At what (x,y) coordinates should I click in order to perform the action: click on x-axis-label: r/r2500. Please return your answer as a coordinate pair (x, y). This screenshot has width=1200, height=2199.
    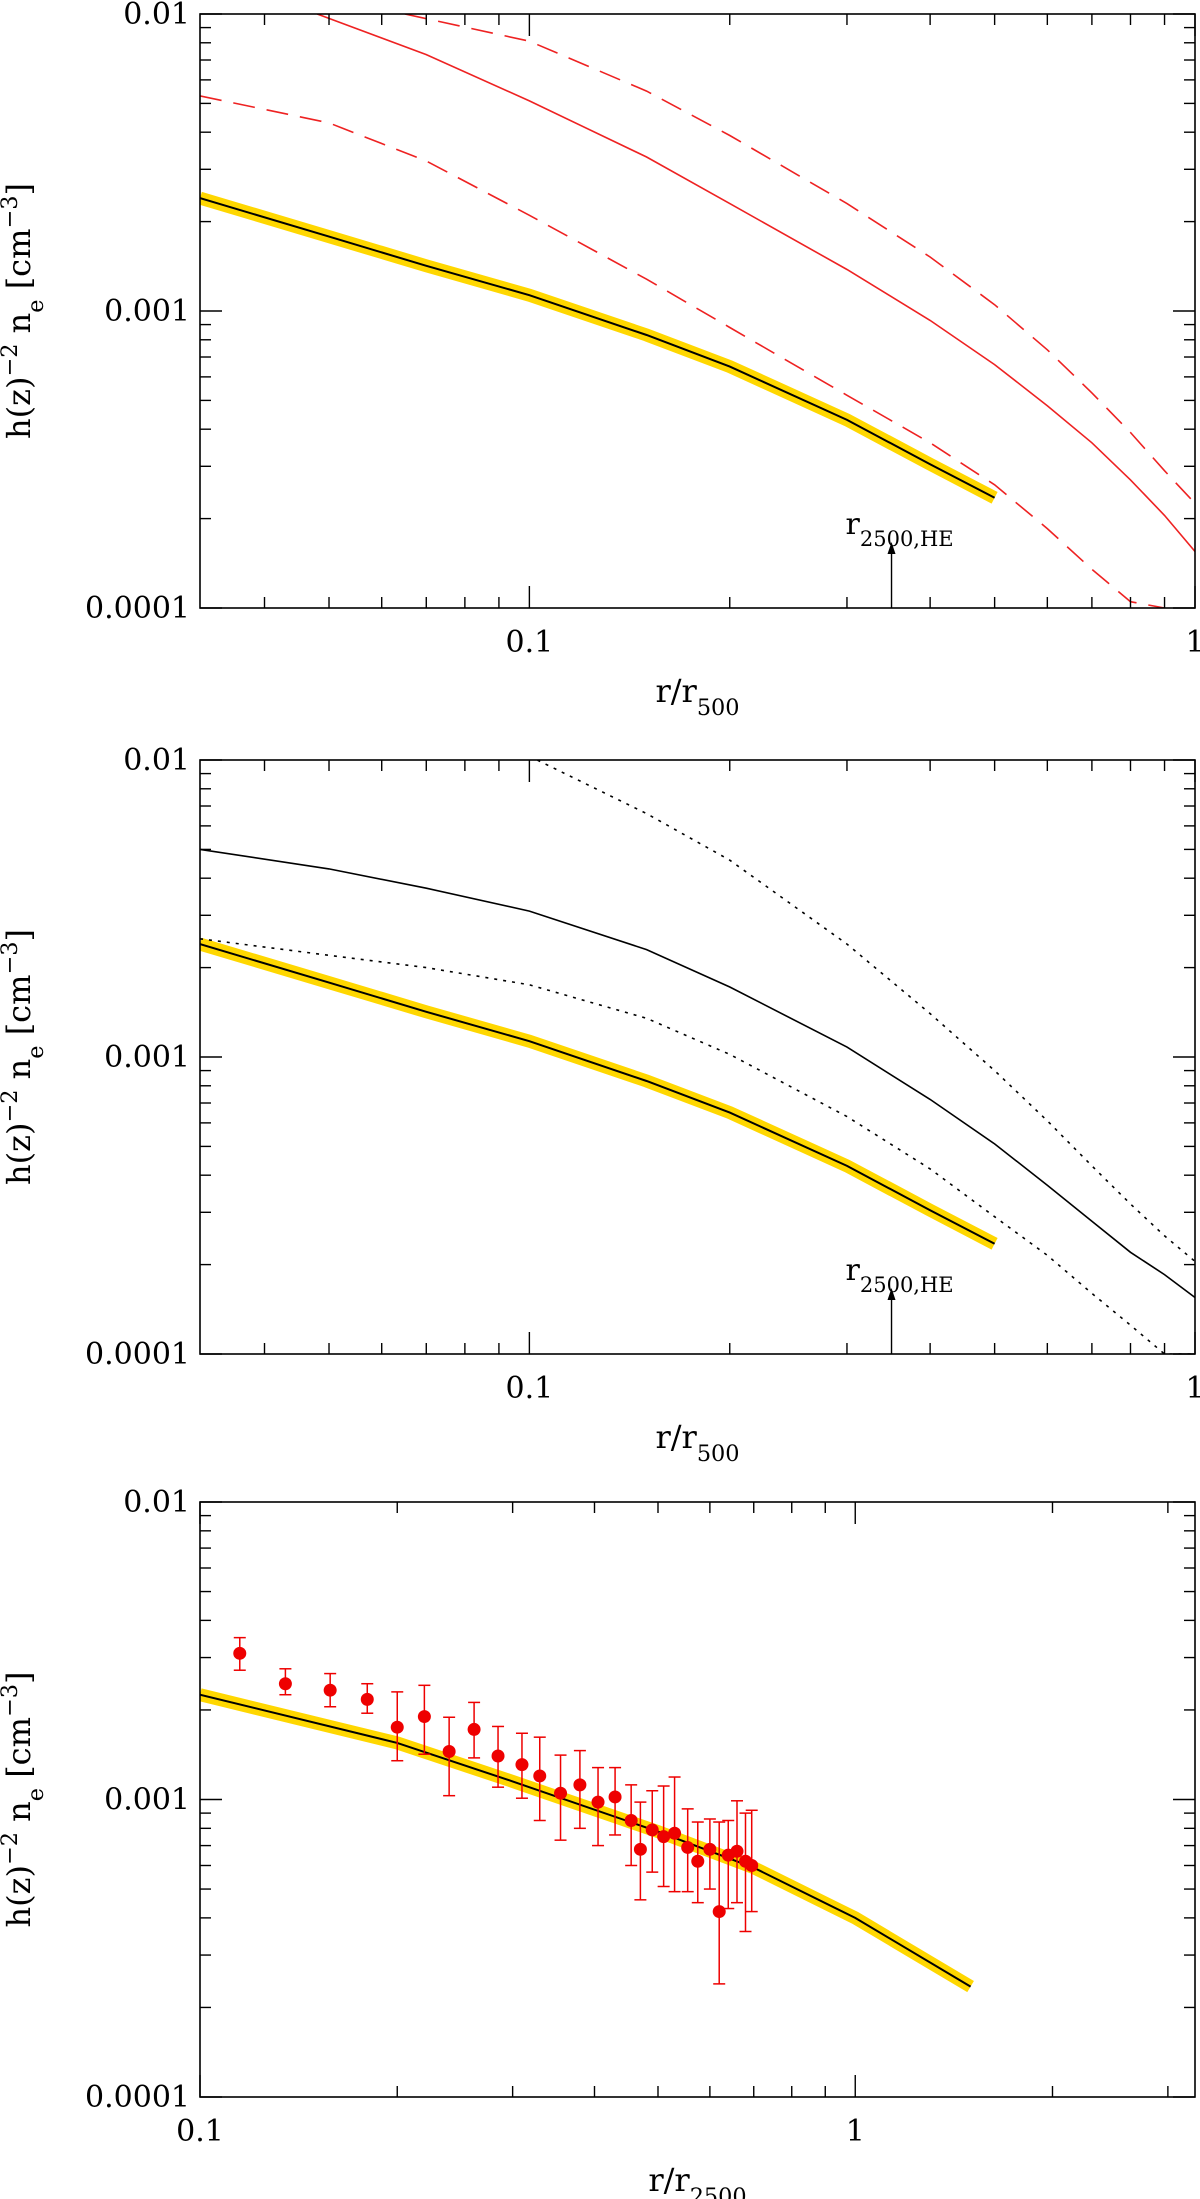
    Looking at the image, I should click on (697, 2180).